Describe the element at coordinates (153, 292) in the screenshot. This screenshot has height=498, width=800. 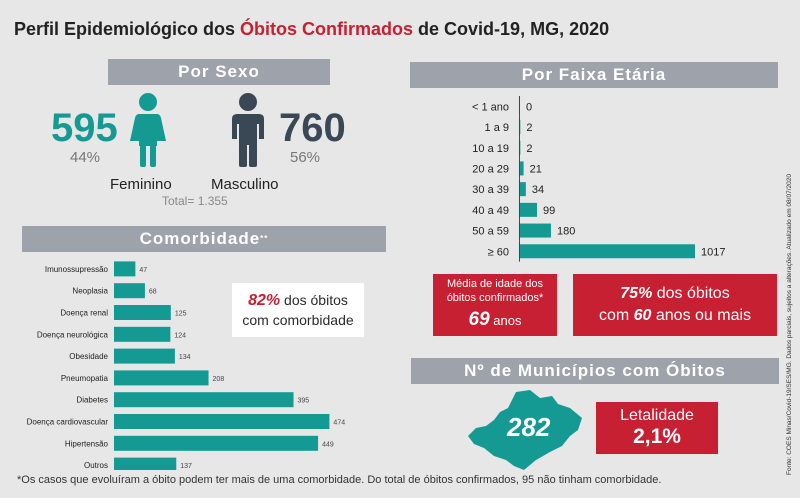
I see `comorbidity-value-label: 68` at that location.